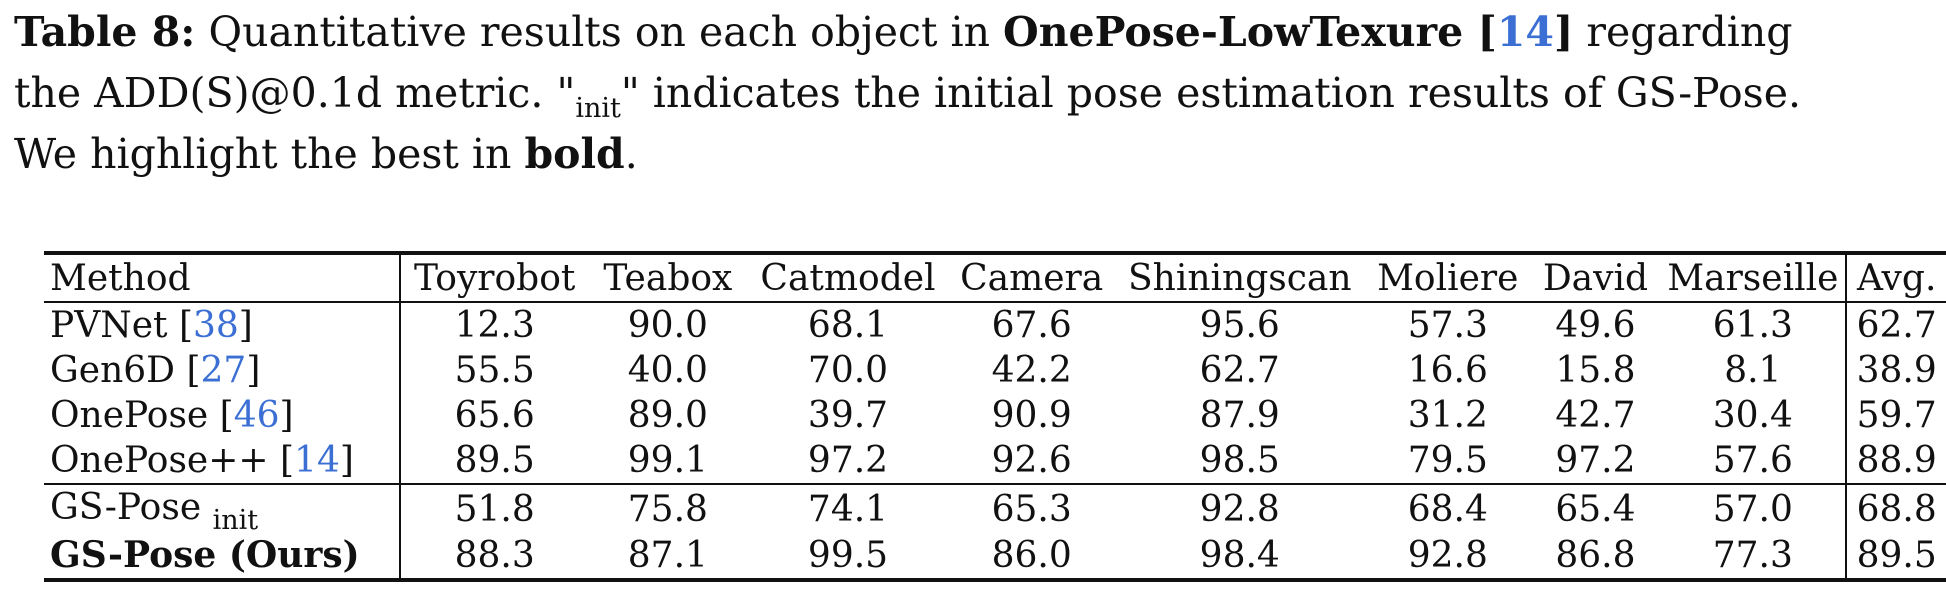 This screenshot has height=594, width=1946. What do you see at coordinates (1447, 370) in the screenshot?
I see `value-cell: 16.6` at bounding box center [1447, 370].